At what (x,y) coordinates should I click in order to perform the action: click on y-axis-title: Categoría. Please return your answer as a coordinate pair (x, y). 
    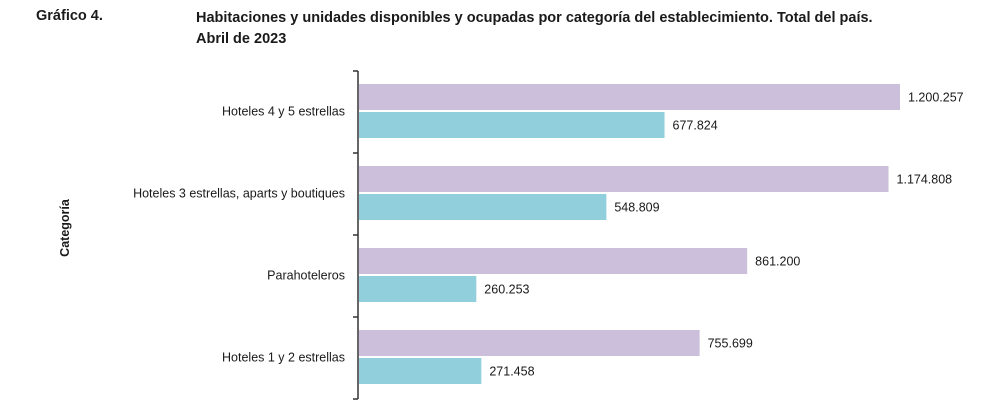
    Looking at the image, I should click on (65, 227).